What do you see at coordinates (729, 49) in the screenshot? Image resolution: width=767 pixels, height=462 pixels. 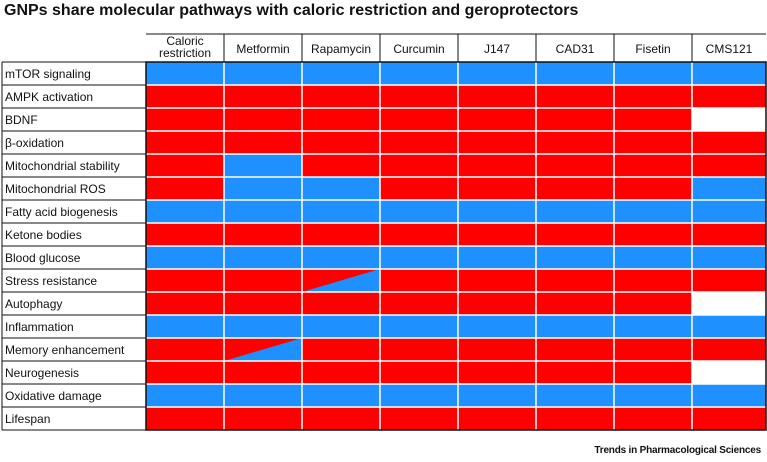 I see `column-header-line: CMS121` at bounding box center [729, 49].